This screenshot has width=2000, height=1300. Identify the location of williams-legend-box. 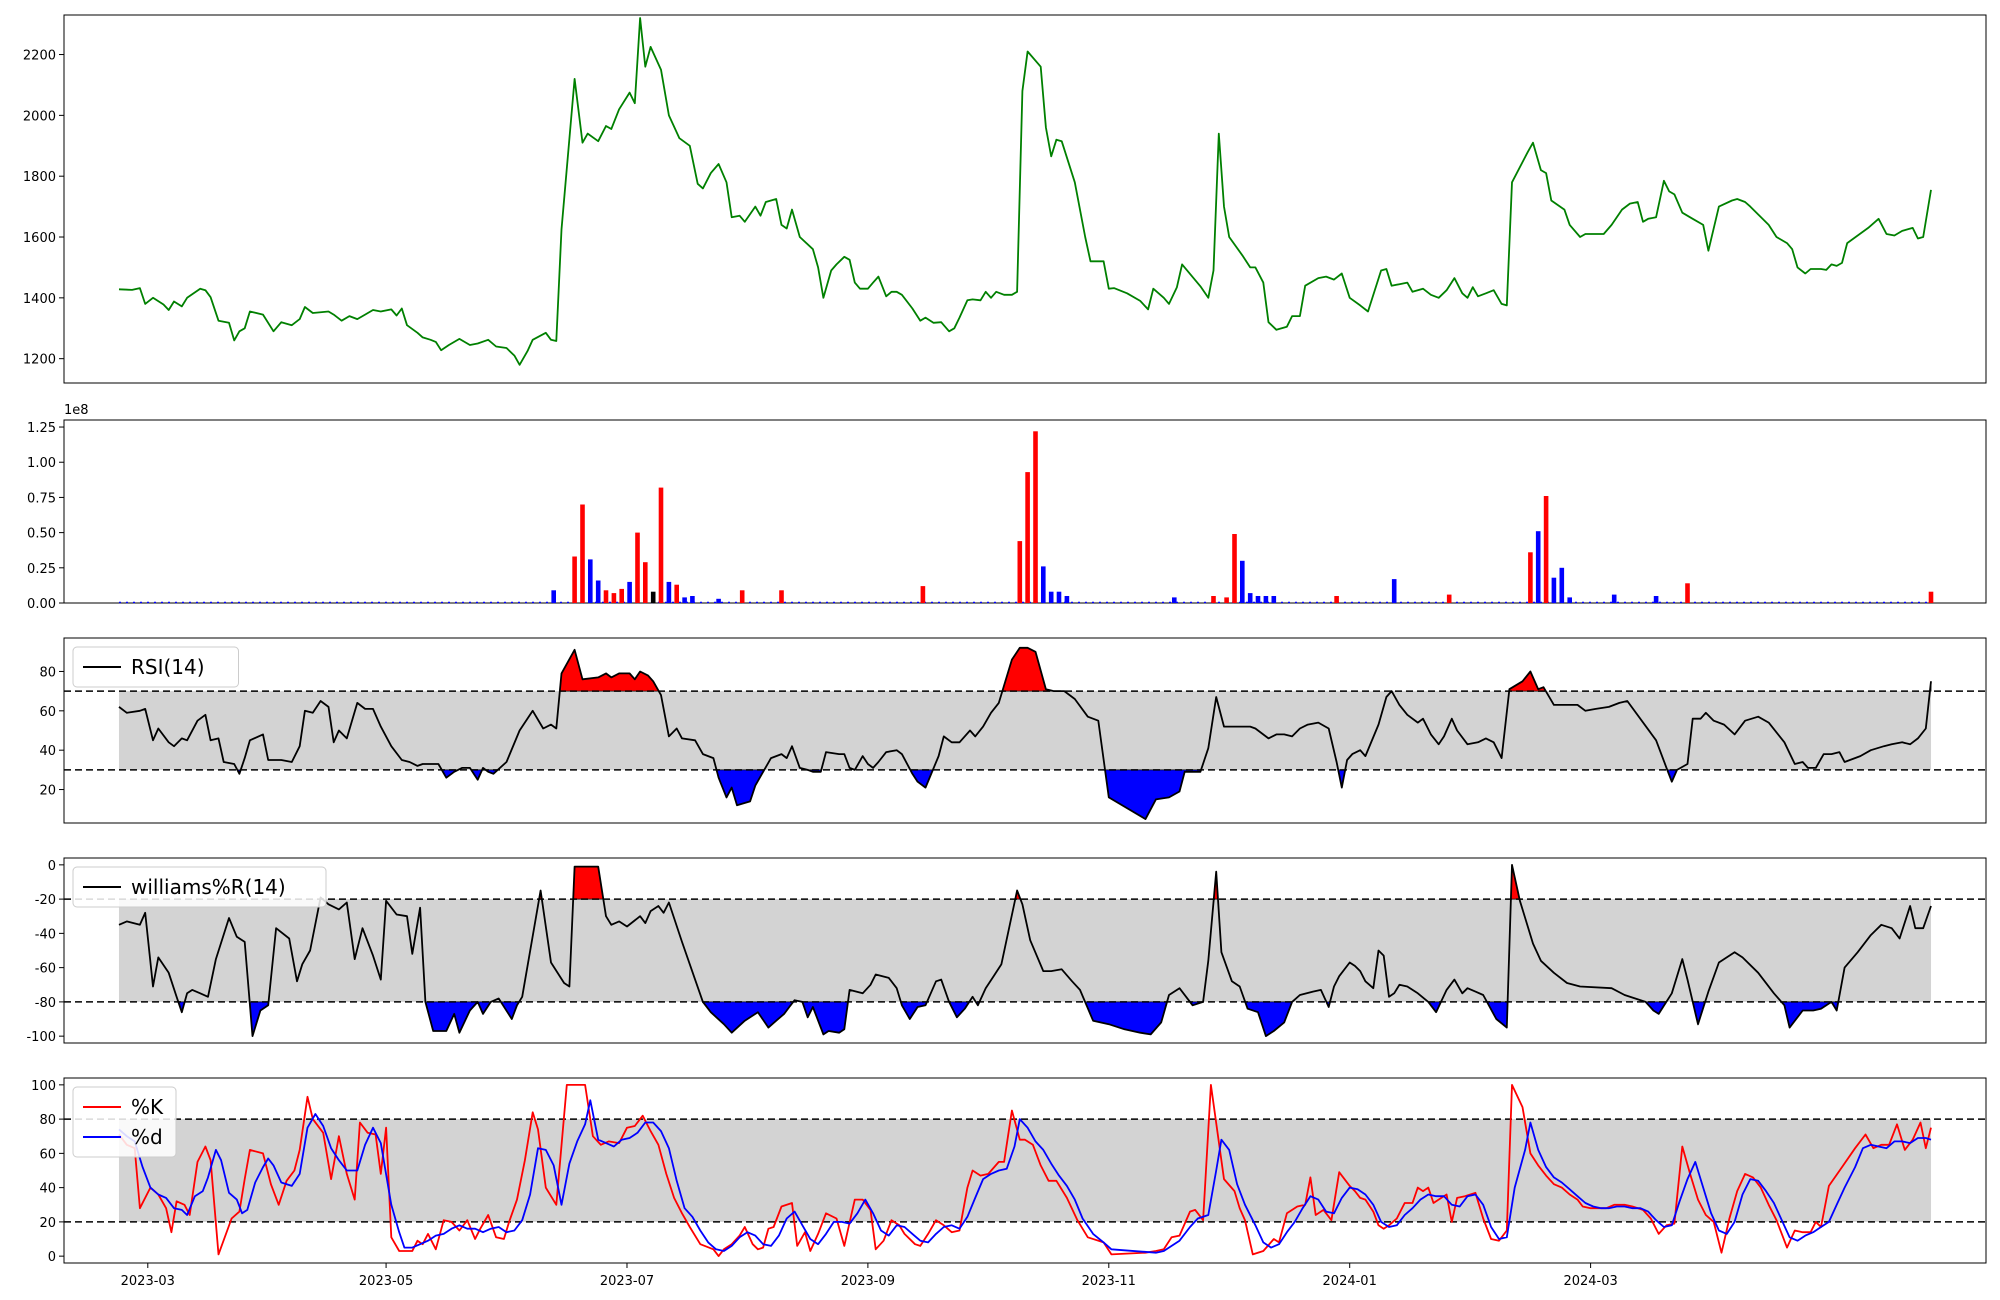
(199, 887).